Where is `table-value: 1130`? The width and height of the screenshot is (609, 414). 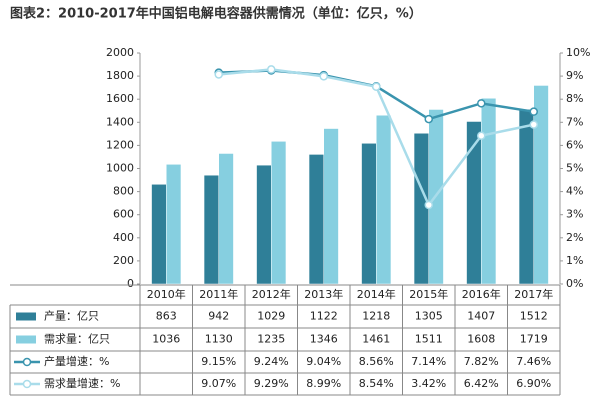 table-value: 1130 is located at coordinates (219, 339).